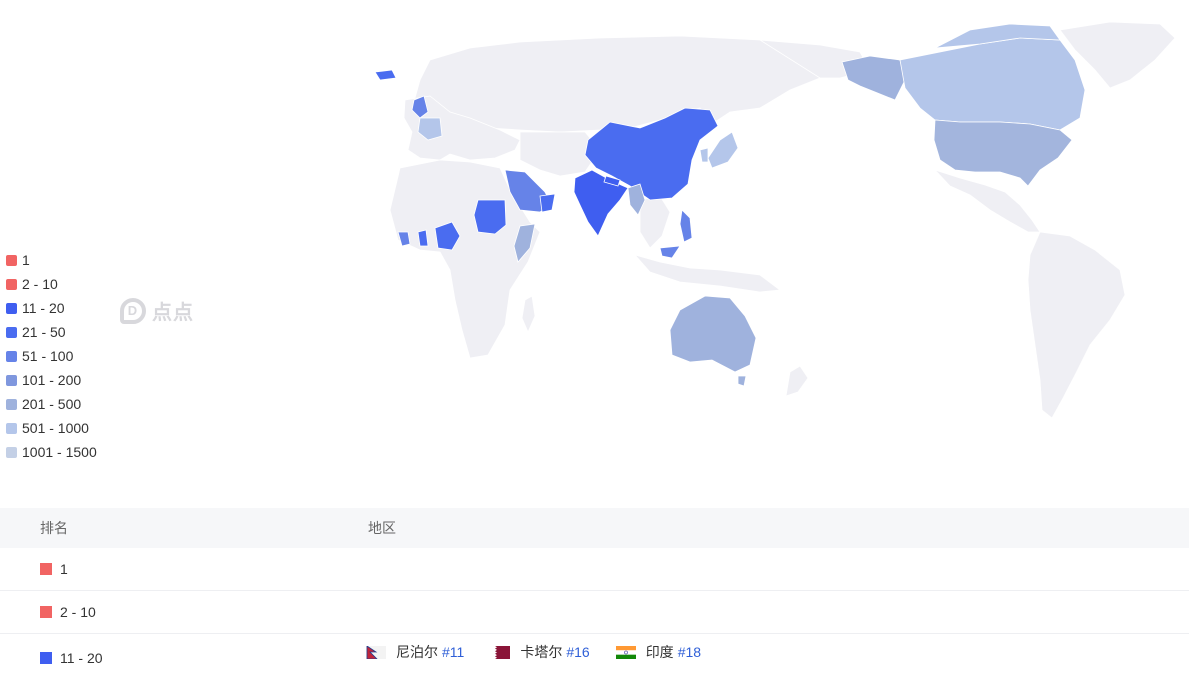 Image resolution: width=1189 pixels, height=687 pixels. Describe the element at coordinates (524, 243) in the screenshot. I see `region-somalia` at that location.